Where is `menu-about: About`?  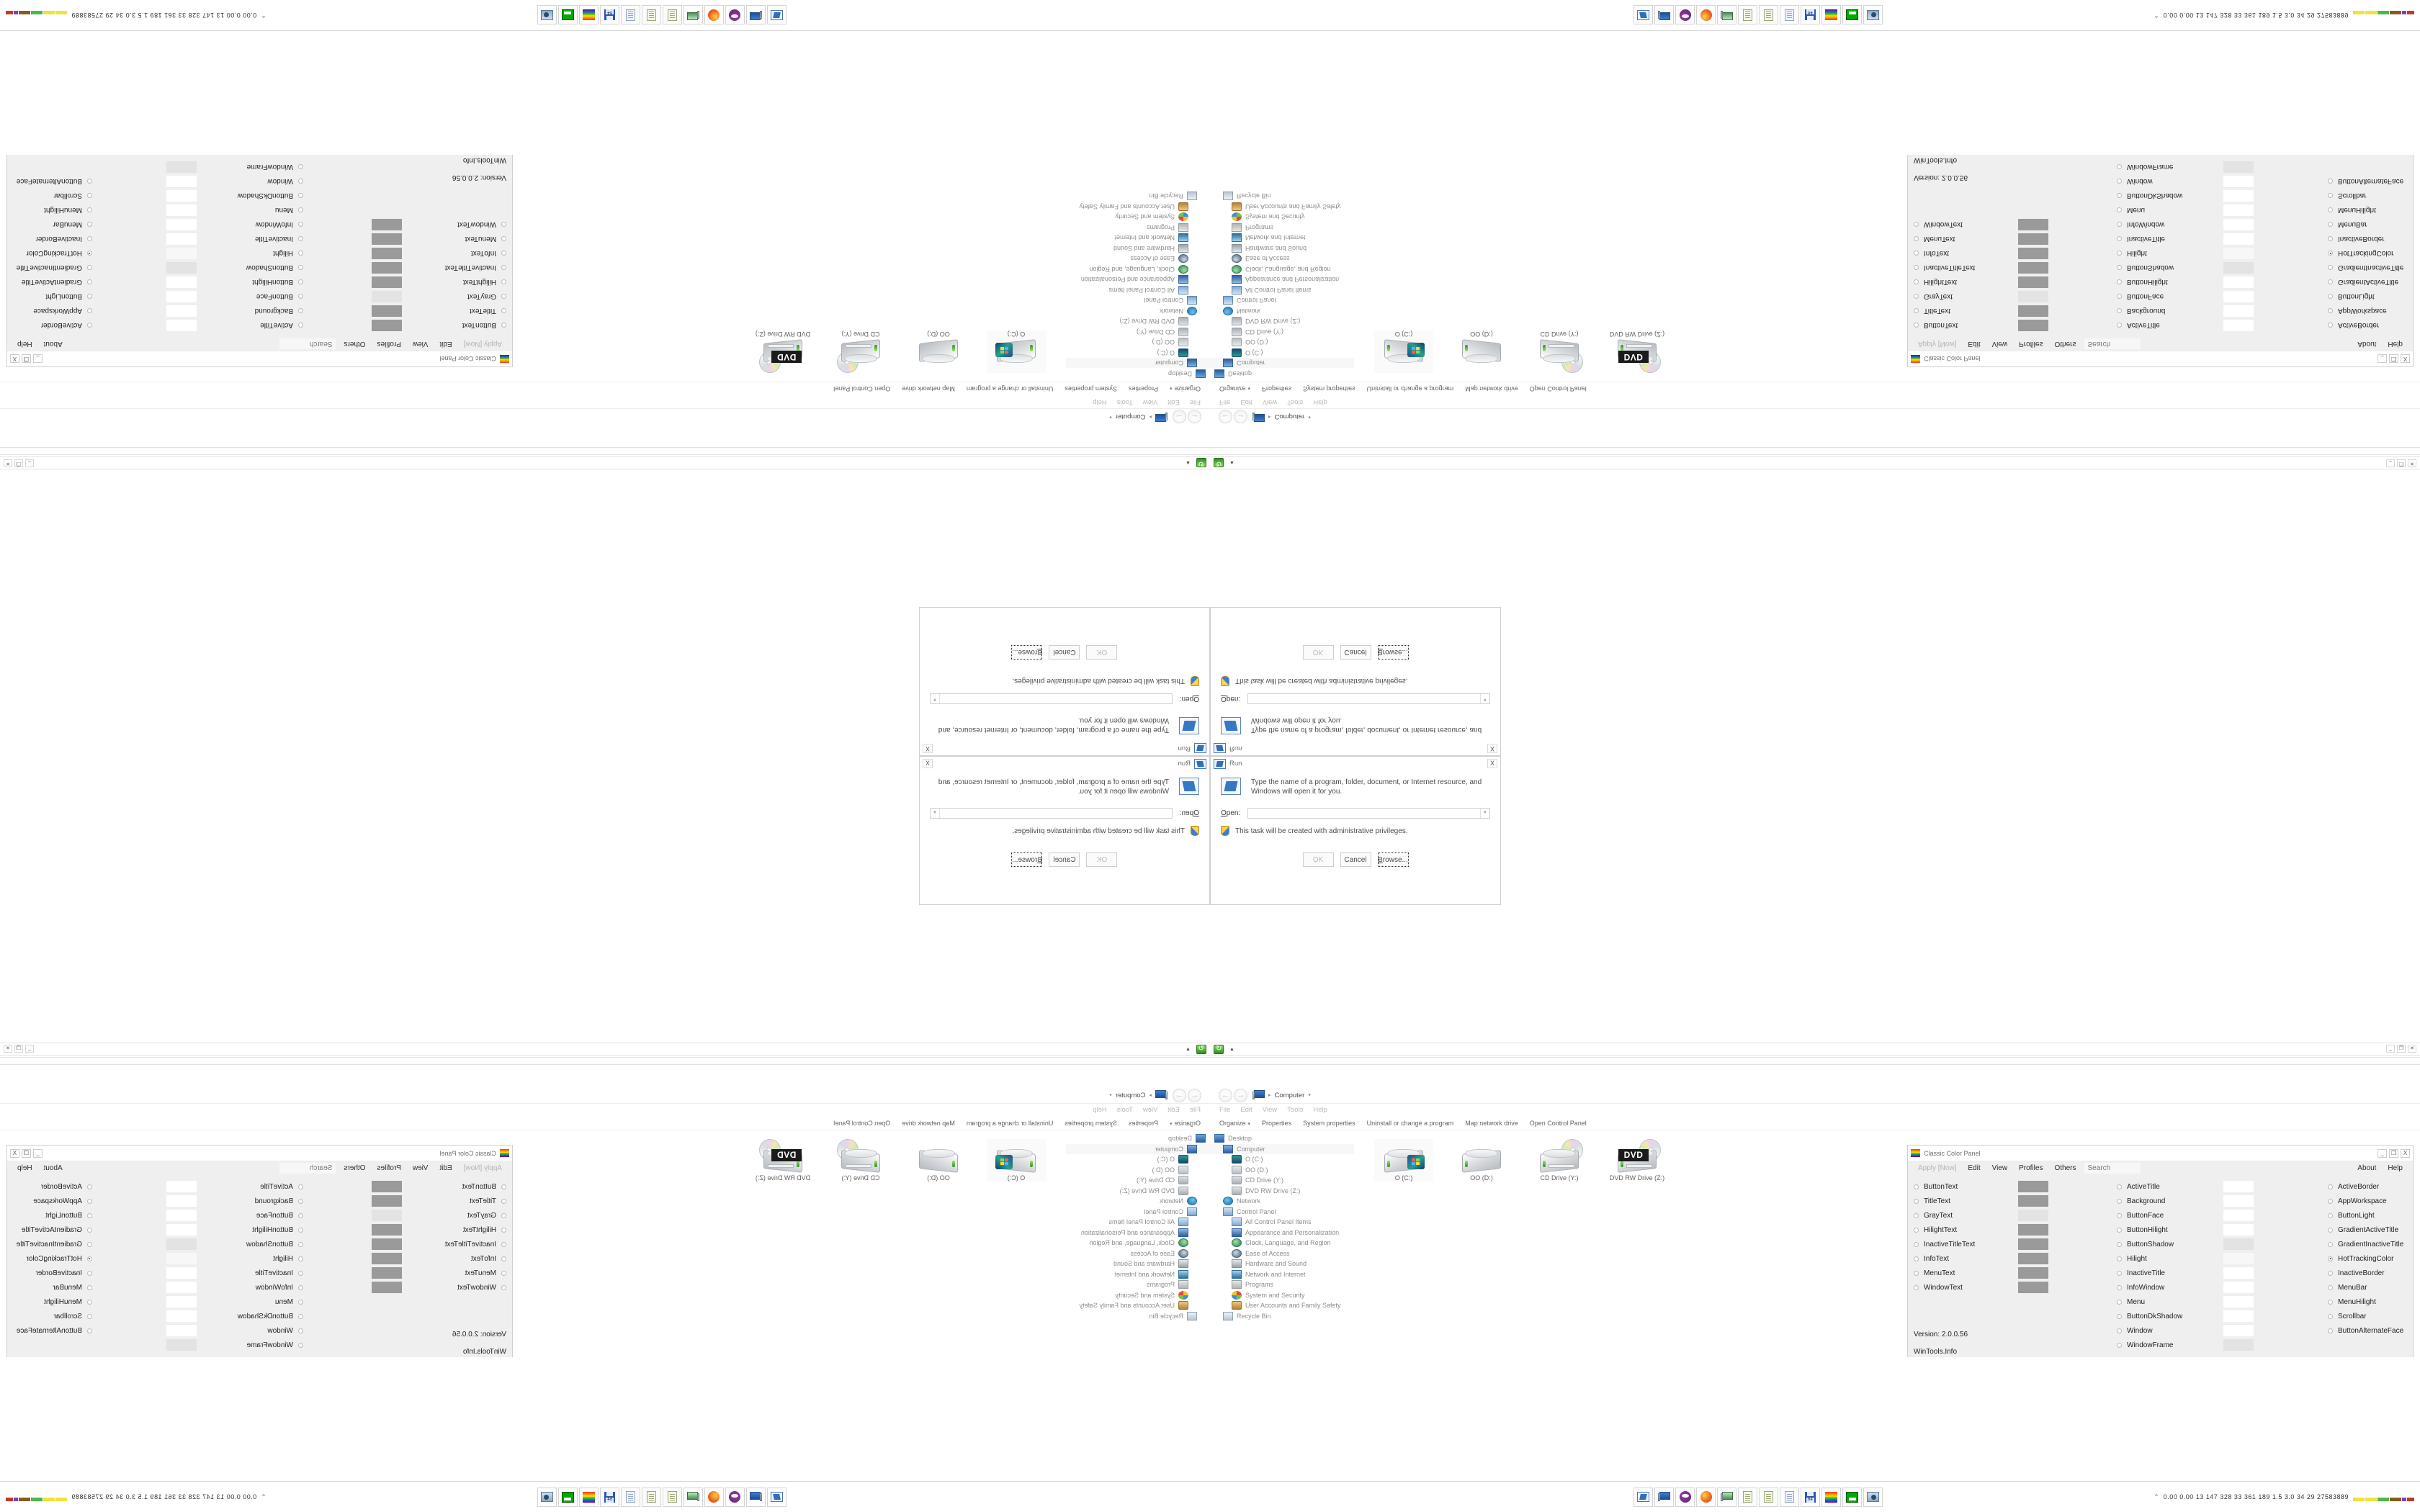 menu-about: About is located at coordinates (53, 344).